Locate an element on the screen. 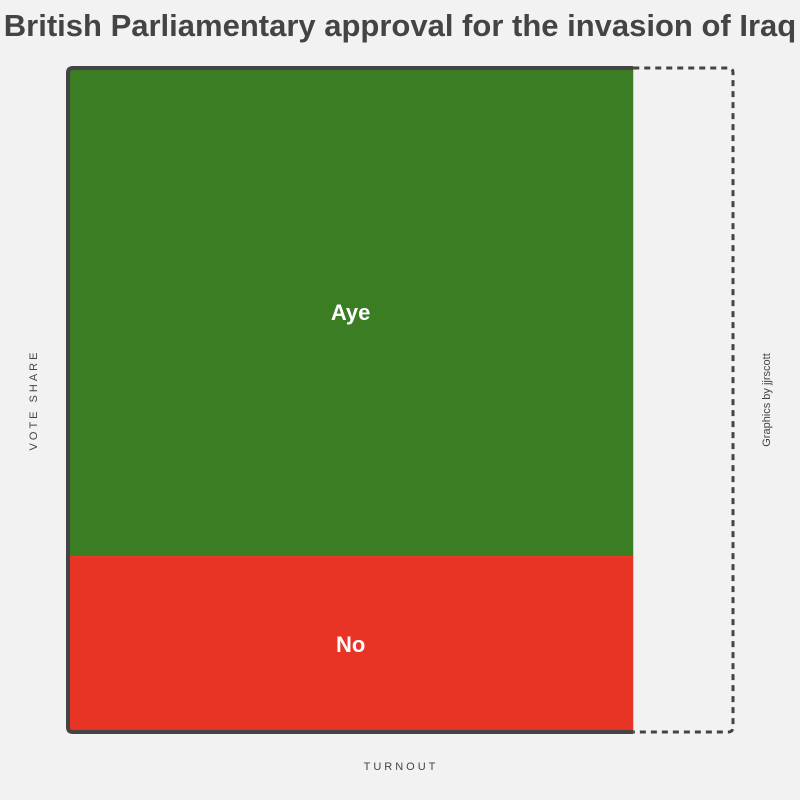 This screenshot has width=800, height=800. abstention-frame is located at coordinates (684, 400).